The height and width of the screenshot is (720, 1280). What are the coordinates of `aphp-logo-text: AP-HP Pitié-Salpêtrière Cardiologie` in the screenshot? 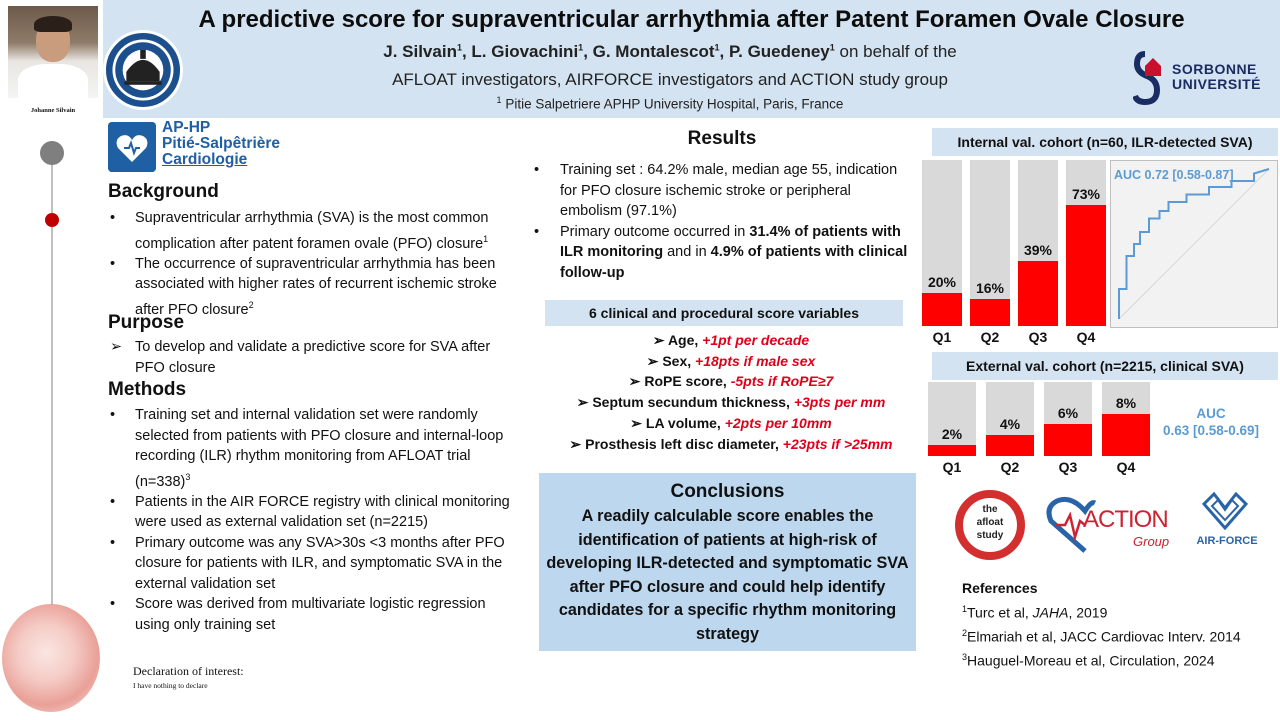 It's located at (221, 144).